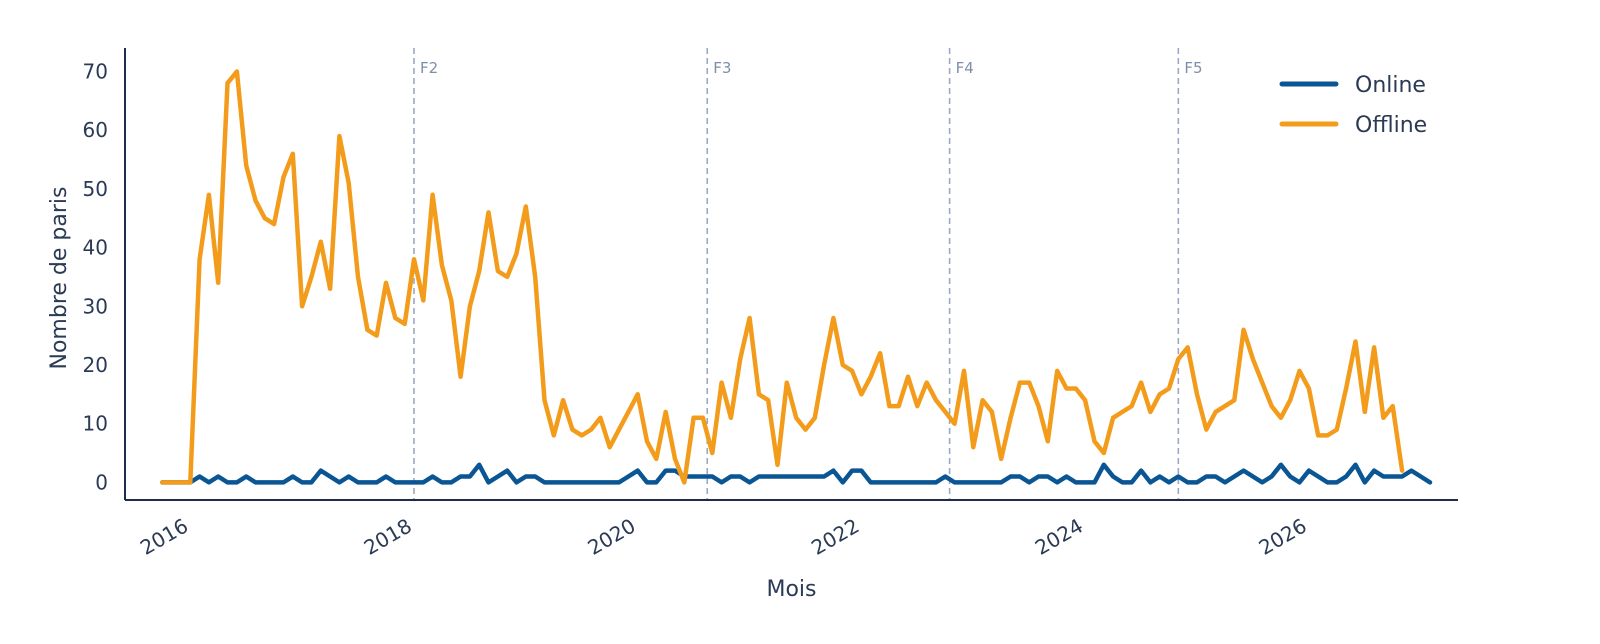 This screenshot has height=644, width=1600. I want to click on x-tick-label: 2026, so click(1283, 537).